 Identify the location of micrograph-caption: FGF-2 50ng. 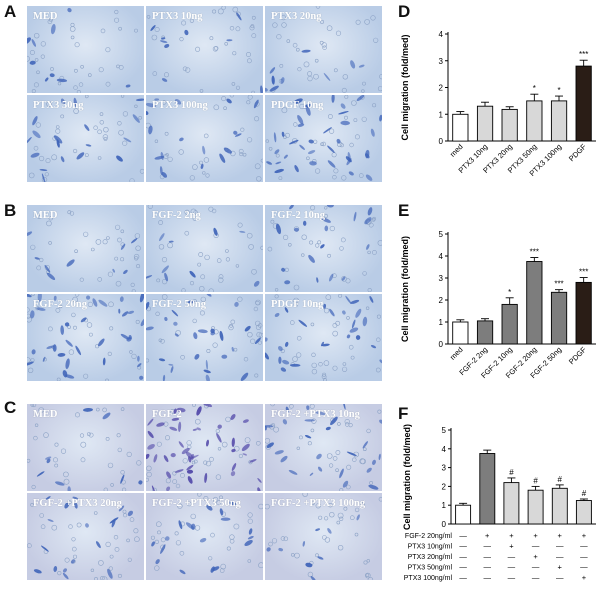
(179, 304).